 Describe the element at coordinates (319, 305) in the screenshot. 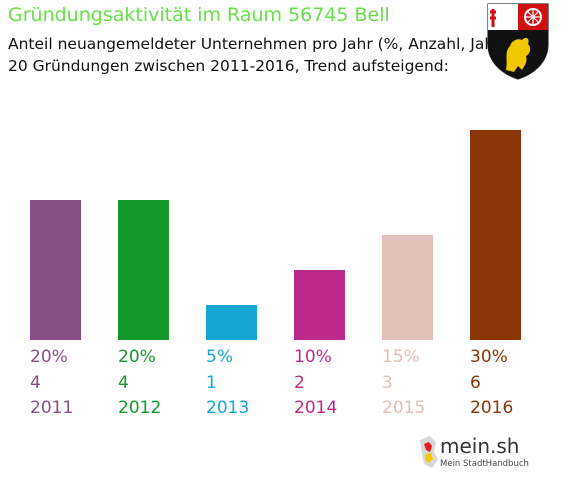

I see `bar-2014` at that location.